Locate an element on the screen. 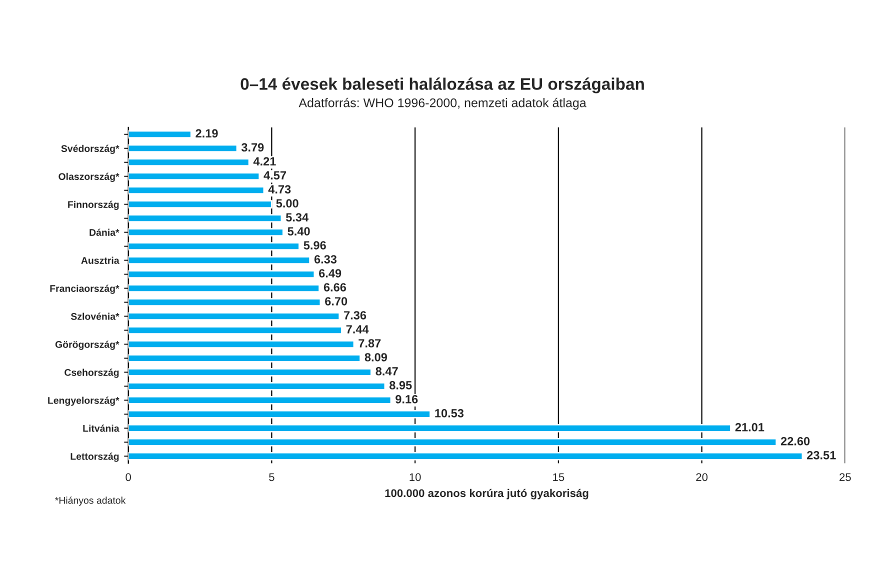 This screenshot has height=579, width=885. x-tick-label: 15 is located at coordinates (558, 477).